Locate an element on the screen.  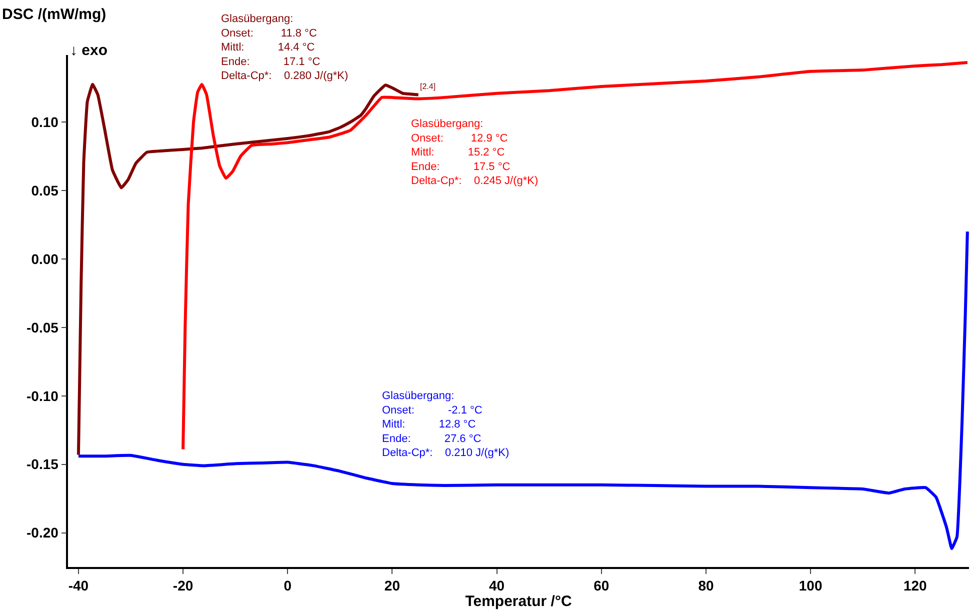
y-tick-label: -0.15 is located at coordinates (42, 464).